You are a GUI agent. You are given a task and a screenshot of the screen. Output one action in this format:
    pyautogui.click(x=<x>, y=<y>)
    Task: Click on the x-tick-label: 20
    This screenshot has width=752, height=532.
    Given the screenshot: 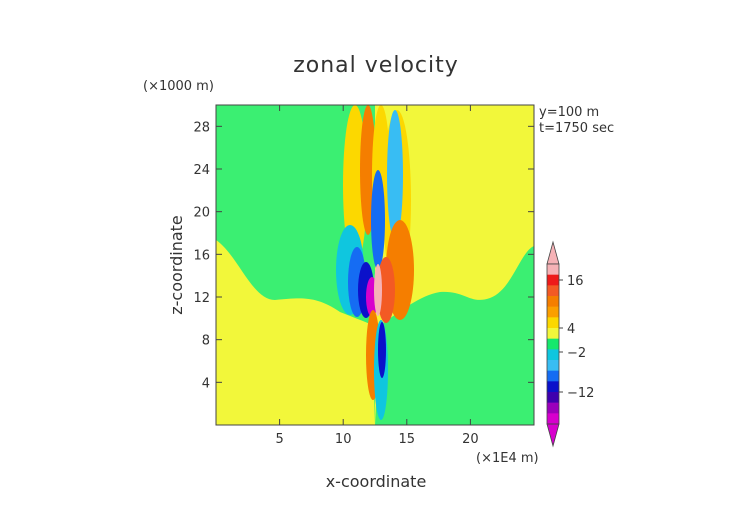 What is the action you would take?
    pyautogui.click(x=470, y=439)
    